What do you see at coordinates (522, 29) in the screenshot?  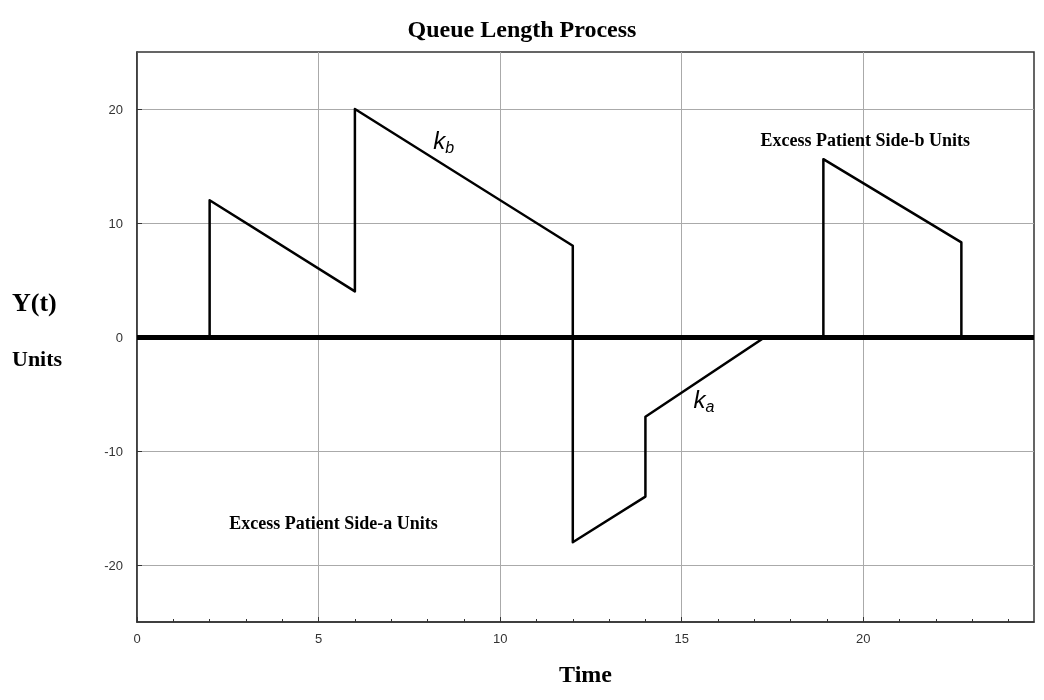 I see `chart-title: Queue Length Process` at bounding box center [522, 29].